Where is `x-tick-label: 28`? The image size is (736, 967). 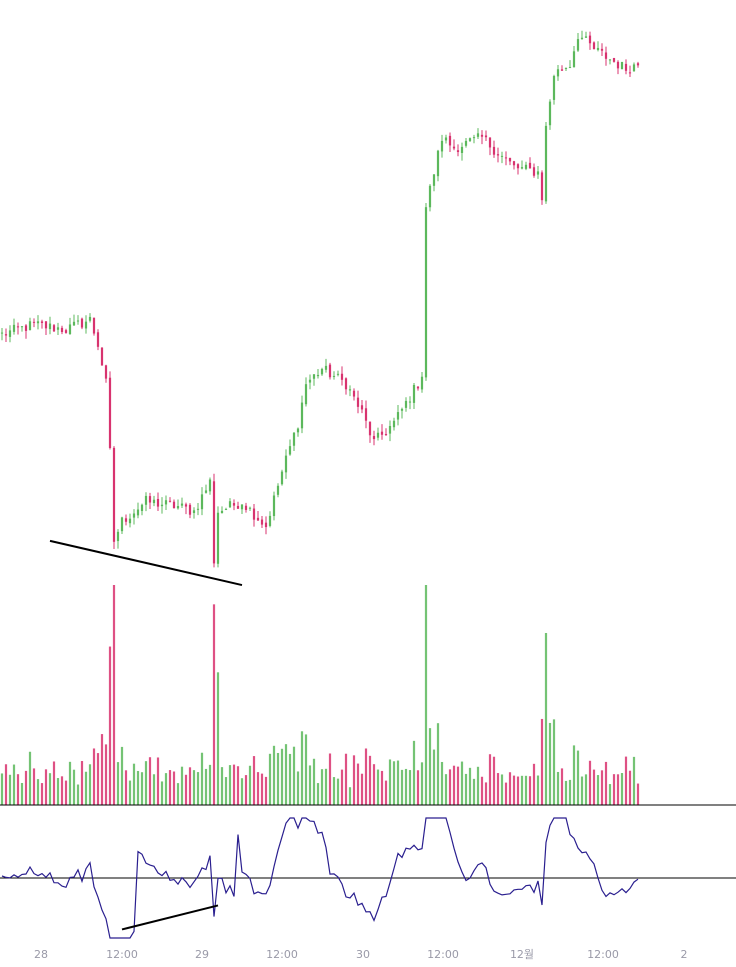
x-tick-label: 28 is located at coordinates (41, 954).